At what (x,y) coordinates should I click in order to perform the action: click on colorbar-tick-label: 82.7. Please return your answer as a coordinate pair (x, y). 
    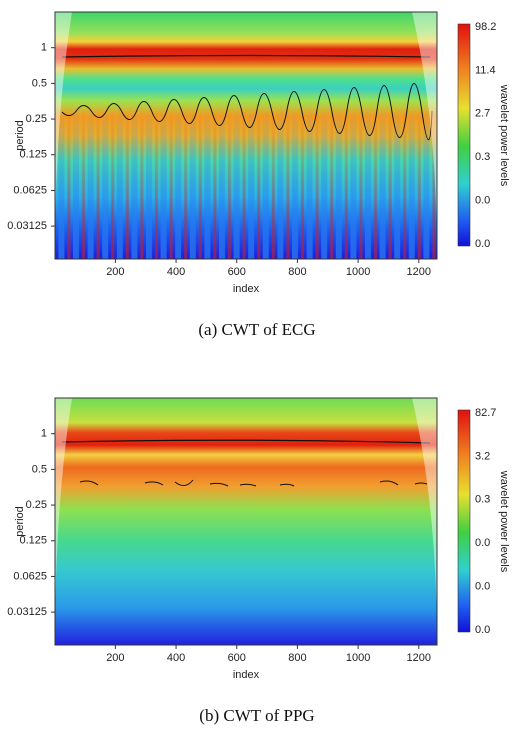
    Looking at the image, I should click on (485, 413).